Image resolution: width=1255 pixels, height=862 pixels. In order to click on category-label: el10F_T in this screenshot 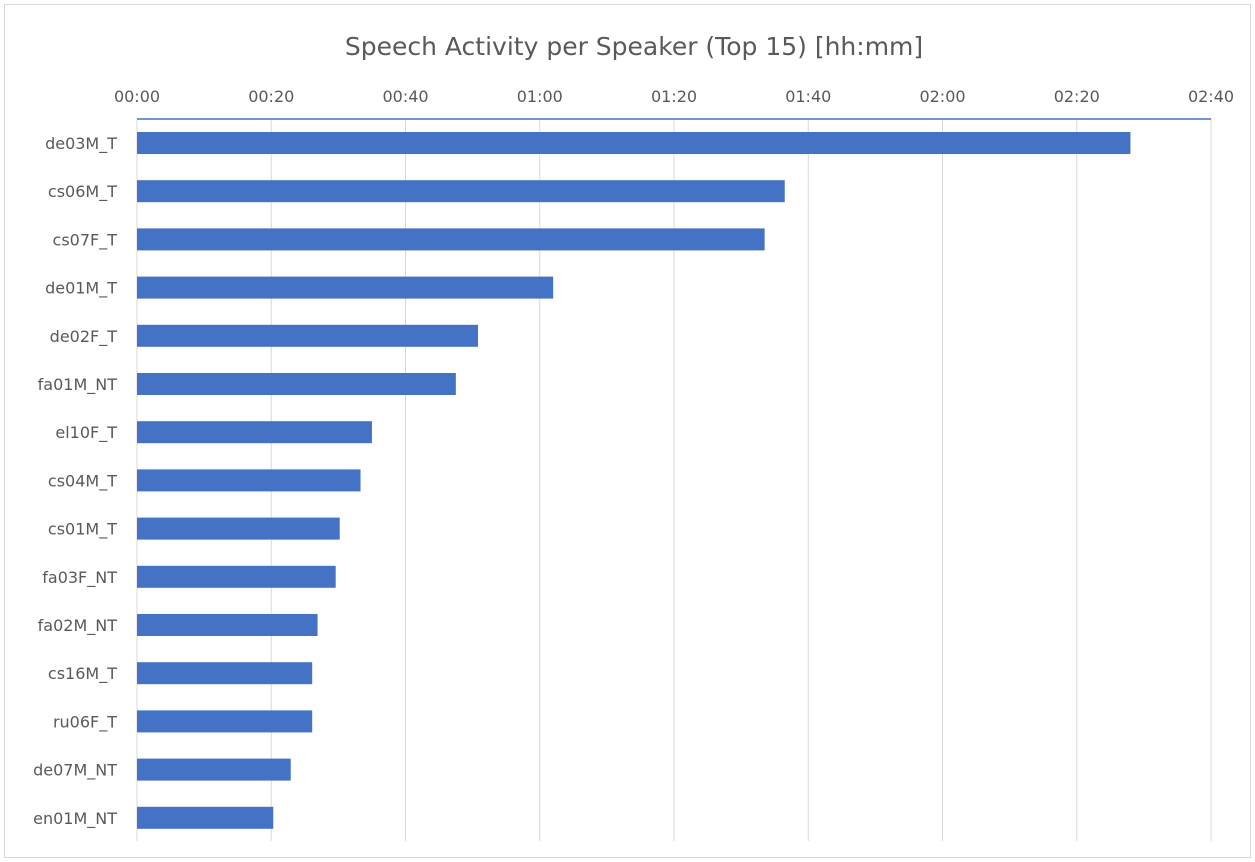, I will do `click(86, 433)`.